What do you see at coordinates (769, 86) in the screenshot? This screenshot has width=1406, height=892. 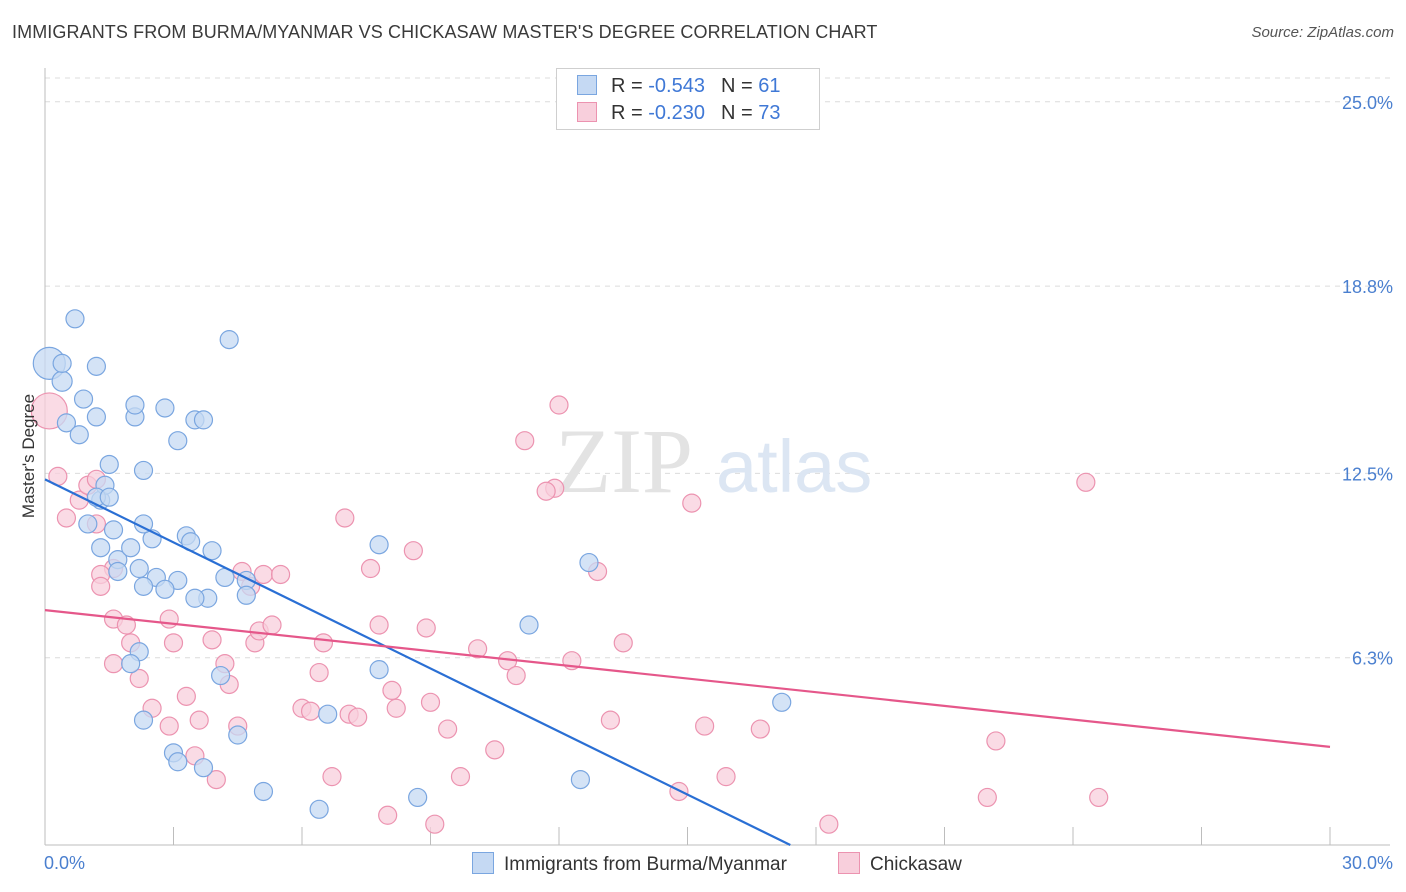 I see `legend-n-burma: 61` at bounding box center [769, 86].